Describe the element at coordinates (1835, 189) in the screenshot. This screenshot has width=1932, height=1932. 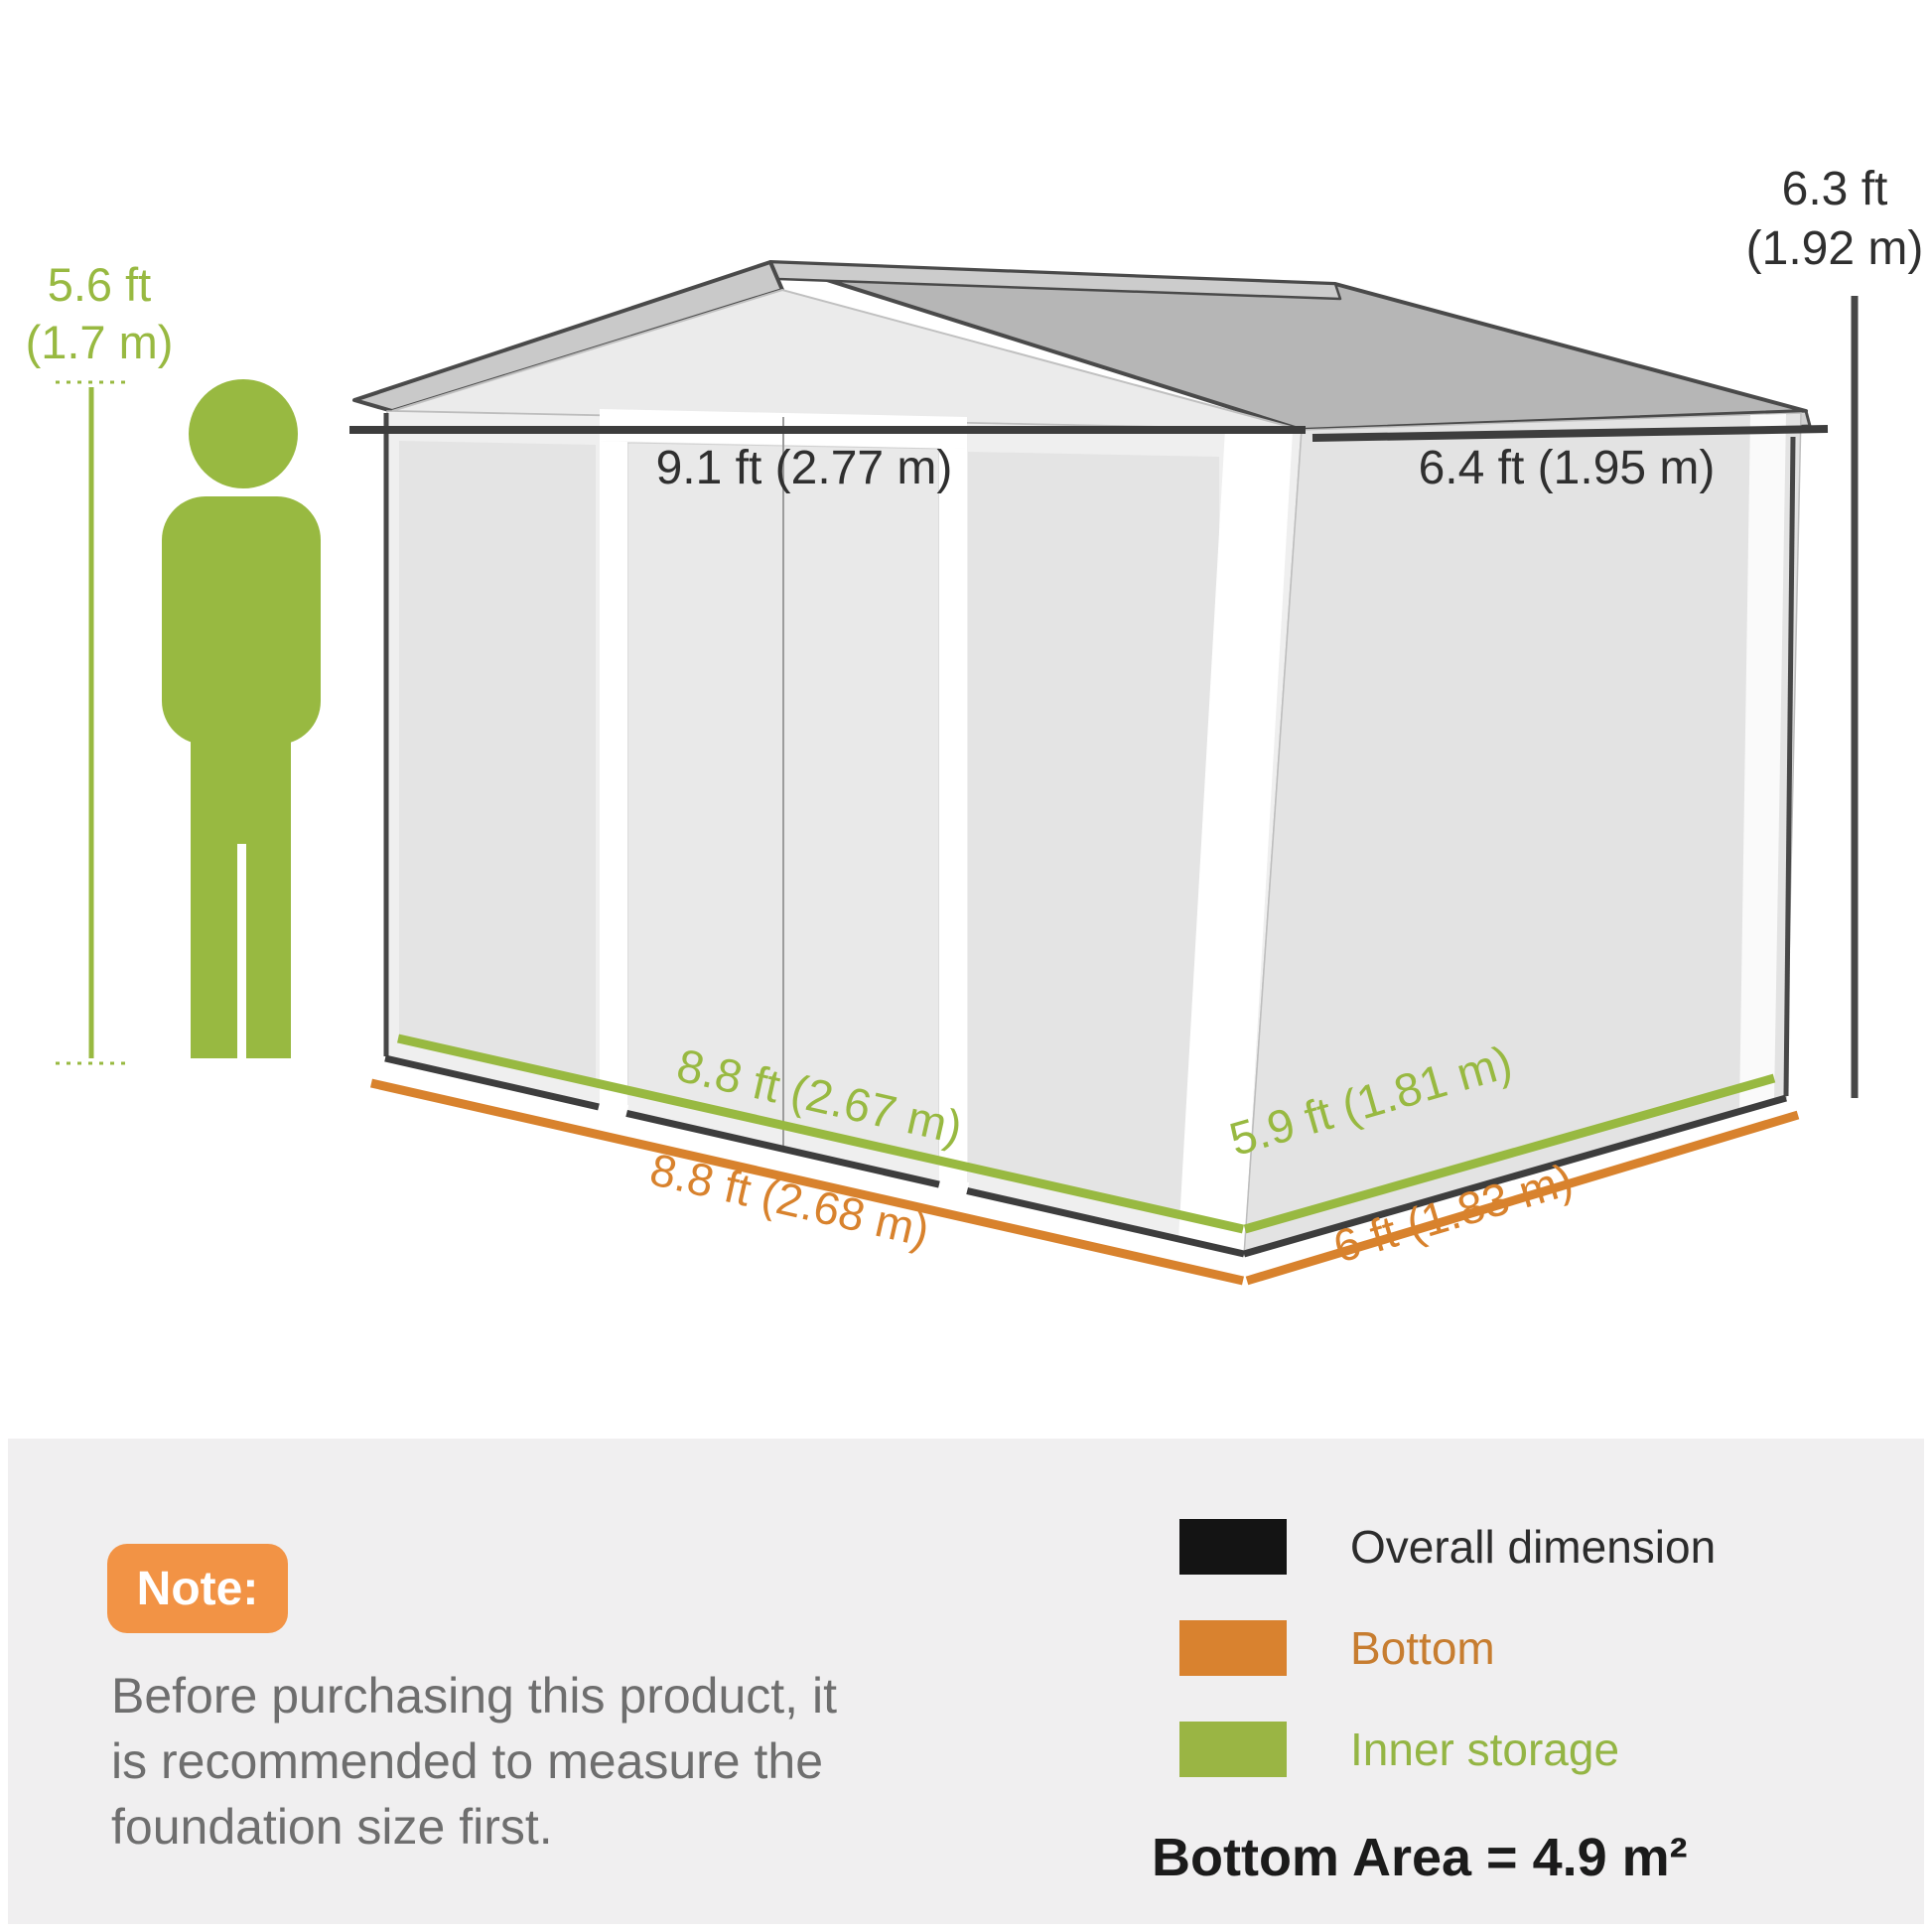
I see `overall-height-ft-label: 6.3 ft` at that location.